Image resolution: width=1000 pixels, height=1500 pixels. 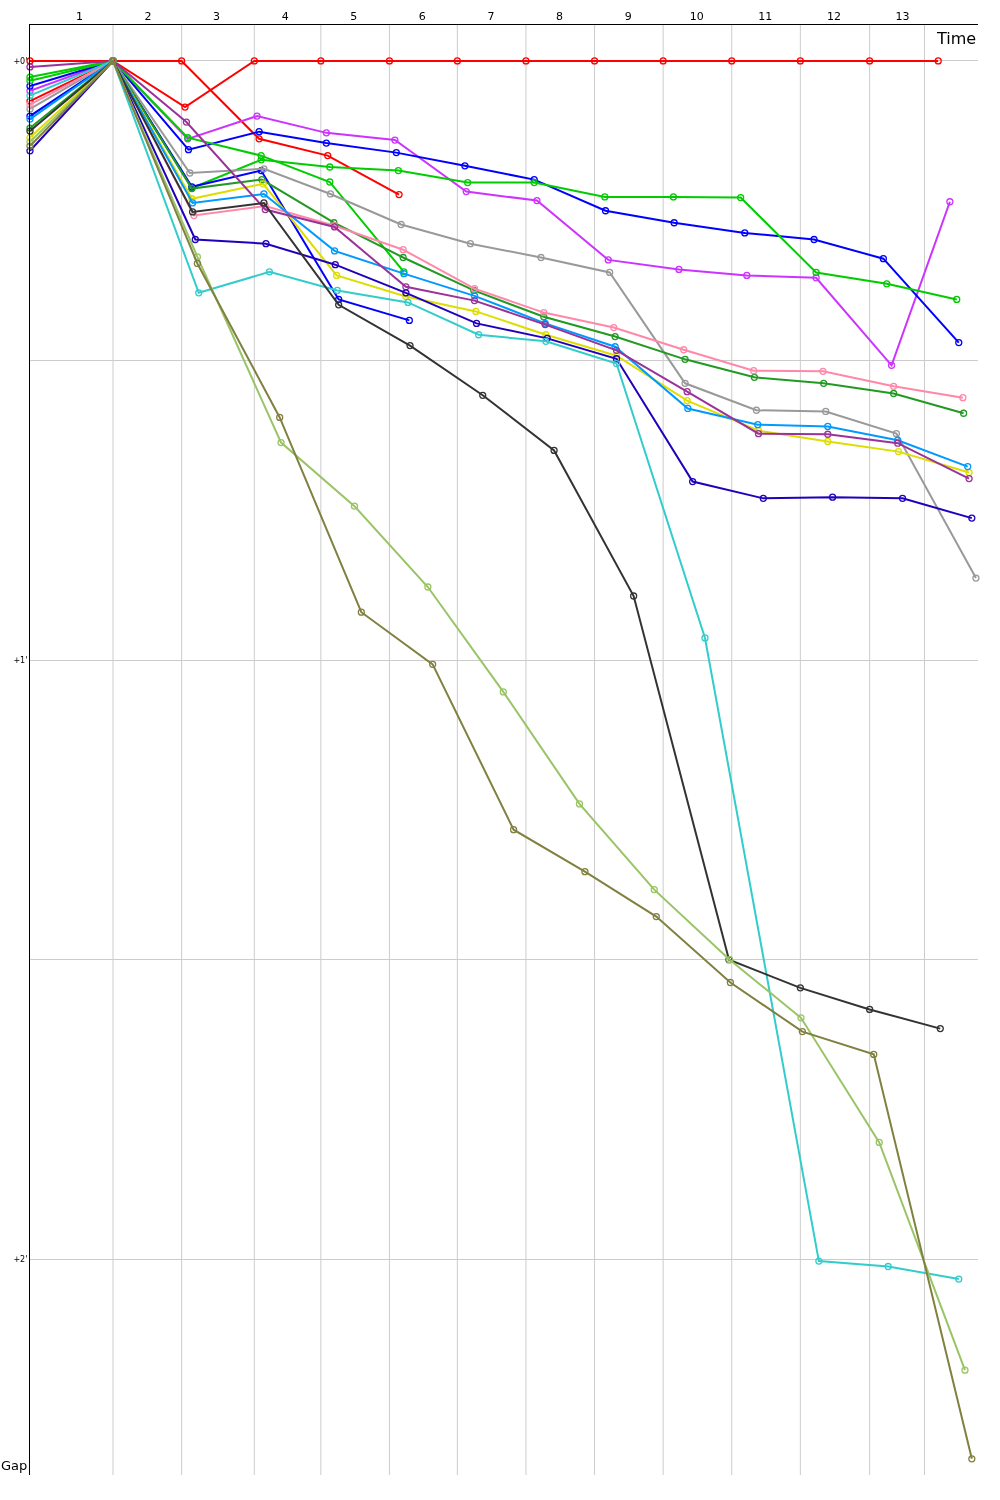 I want to click on x-tick-label: 13, so click(x=902, y=16).